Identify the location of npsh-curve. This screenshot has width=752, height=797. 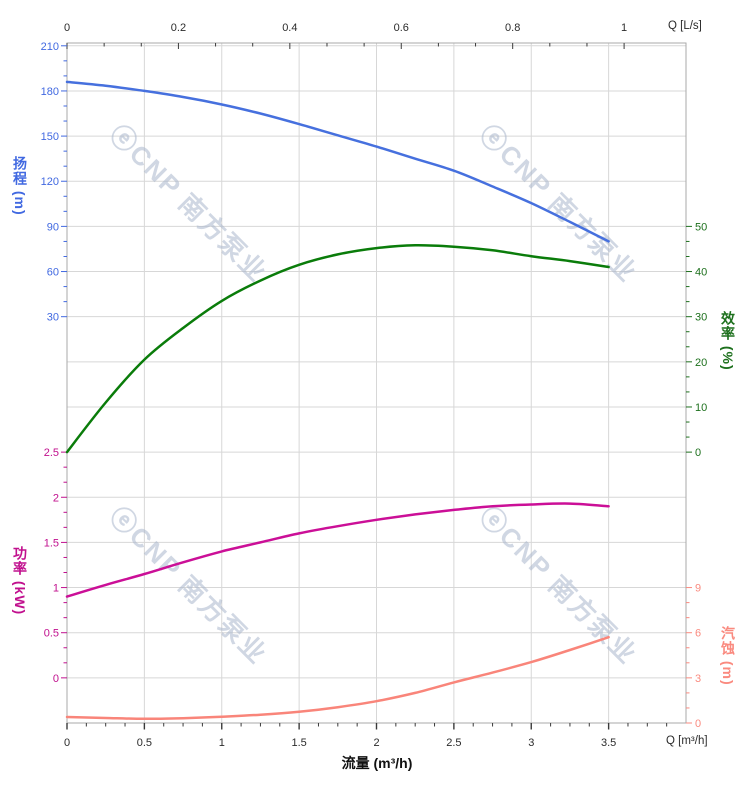
(337, 678).